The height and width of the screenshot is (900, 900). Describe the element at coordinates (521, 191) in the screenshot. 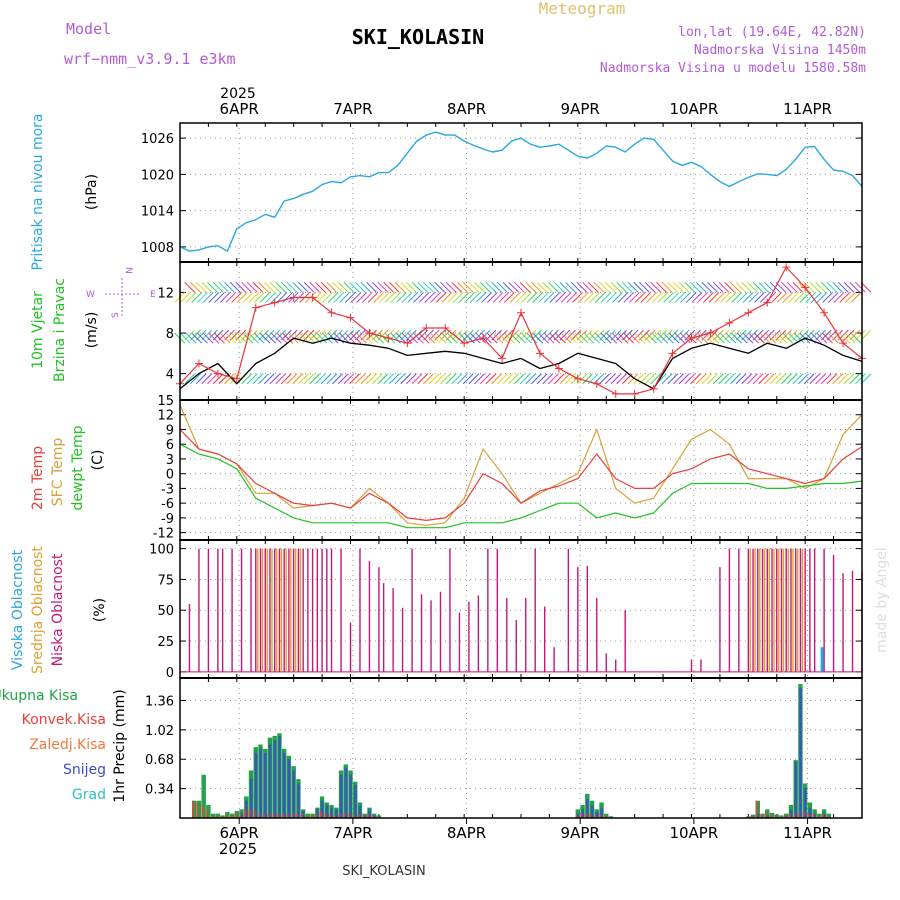

I see `pressure-line` at that location.